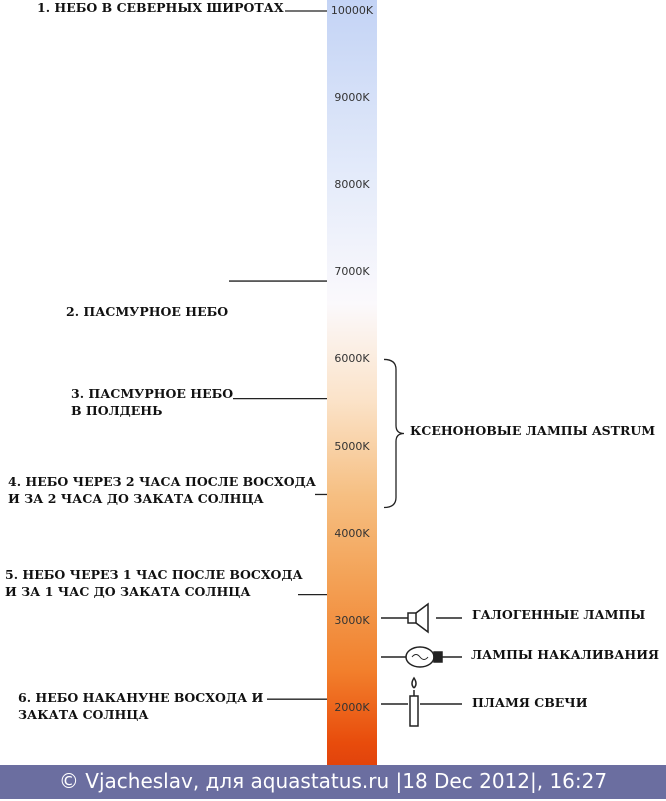 This screenshot has width=666, height=801. Describe the element at coordinates (160, 7) in the screenshot. I see `left-label-line: 1. НЕБО В СЕВЕРНЫХ ШИРОТАХ` at that location.